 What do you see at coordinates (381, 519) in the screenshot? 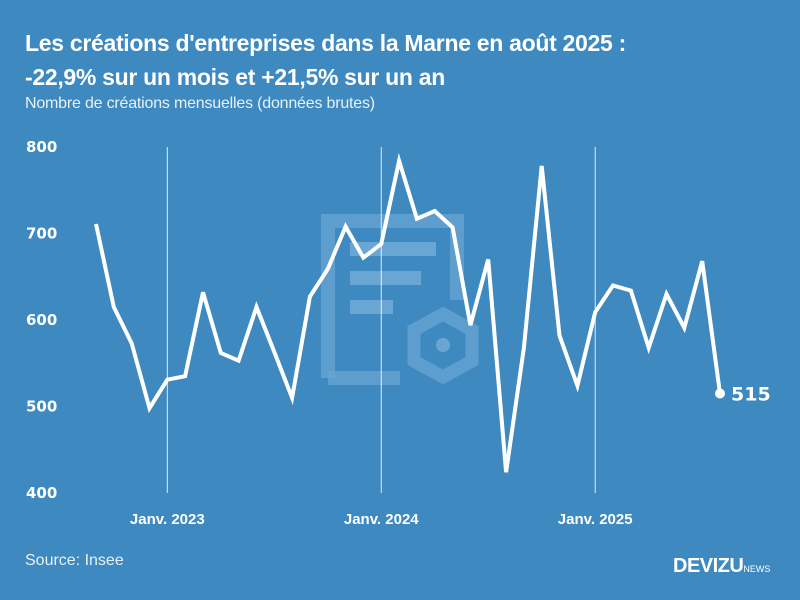
I see `x-tick-label: Janv. 2024` at bounding box center [381, 519].